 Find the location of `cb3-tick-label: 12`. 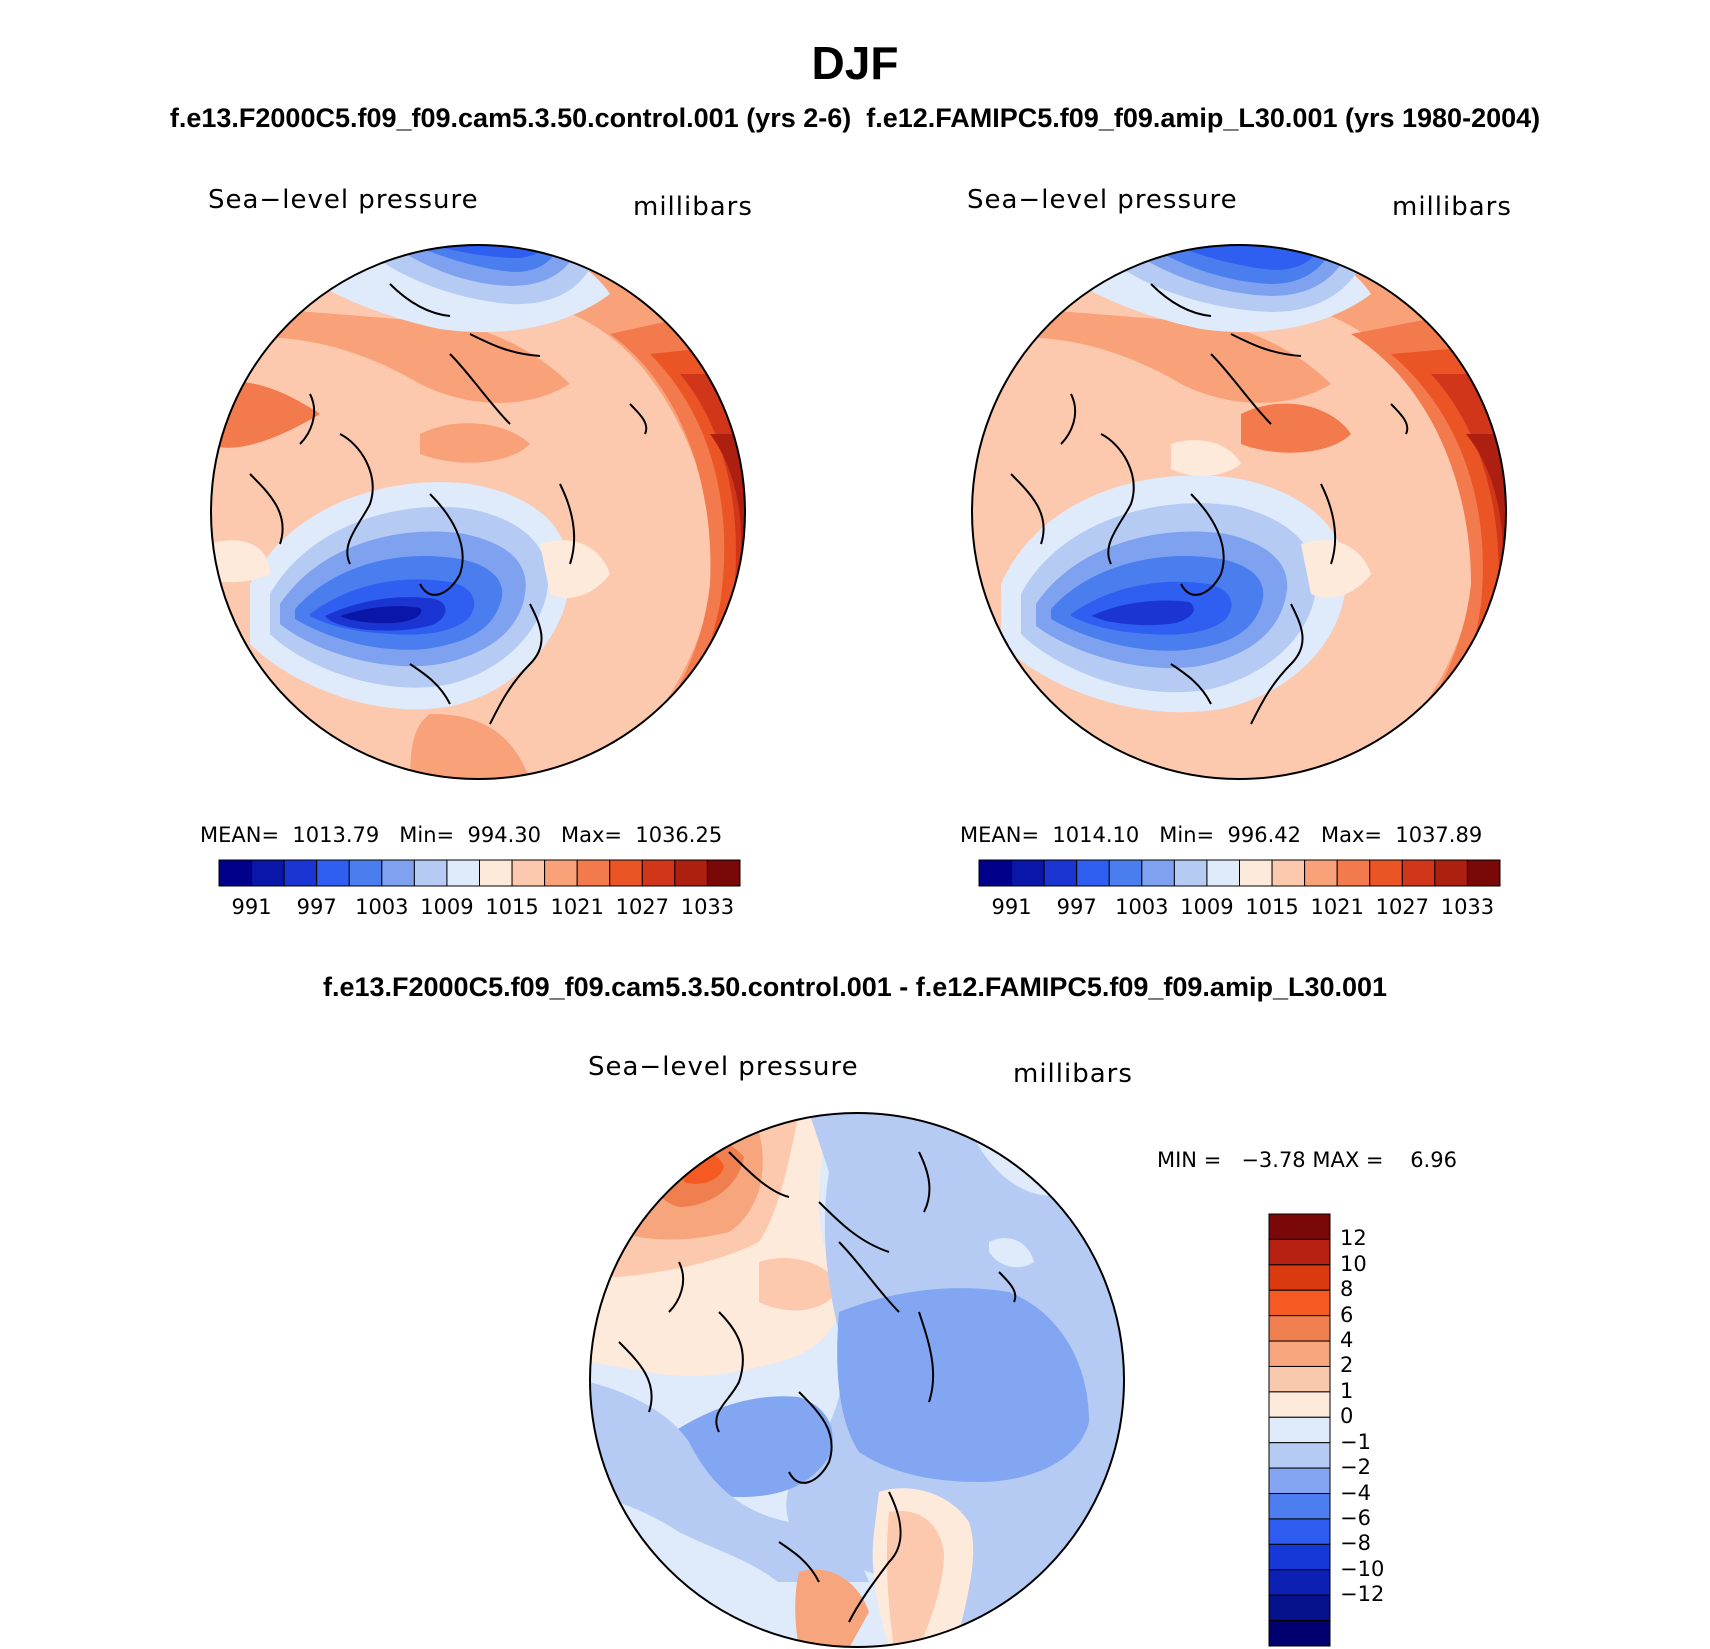

cb3-tick-label: 12 is located at coordinates (1353, 1238).